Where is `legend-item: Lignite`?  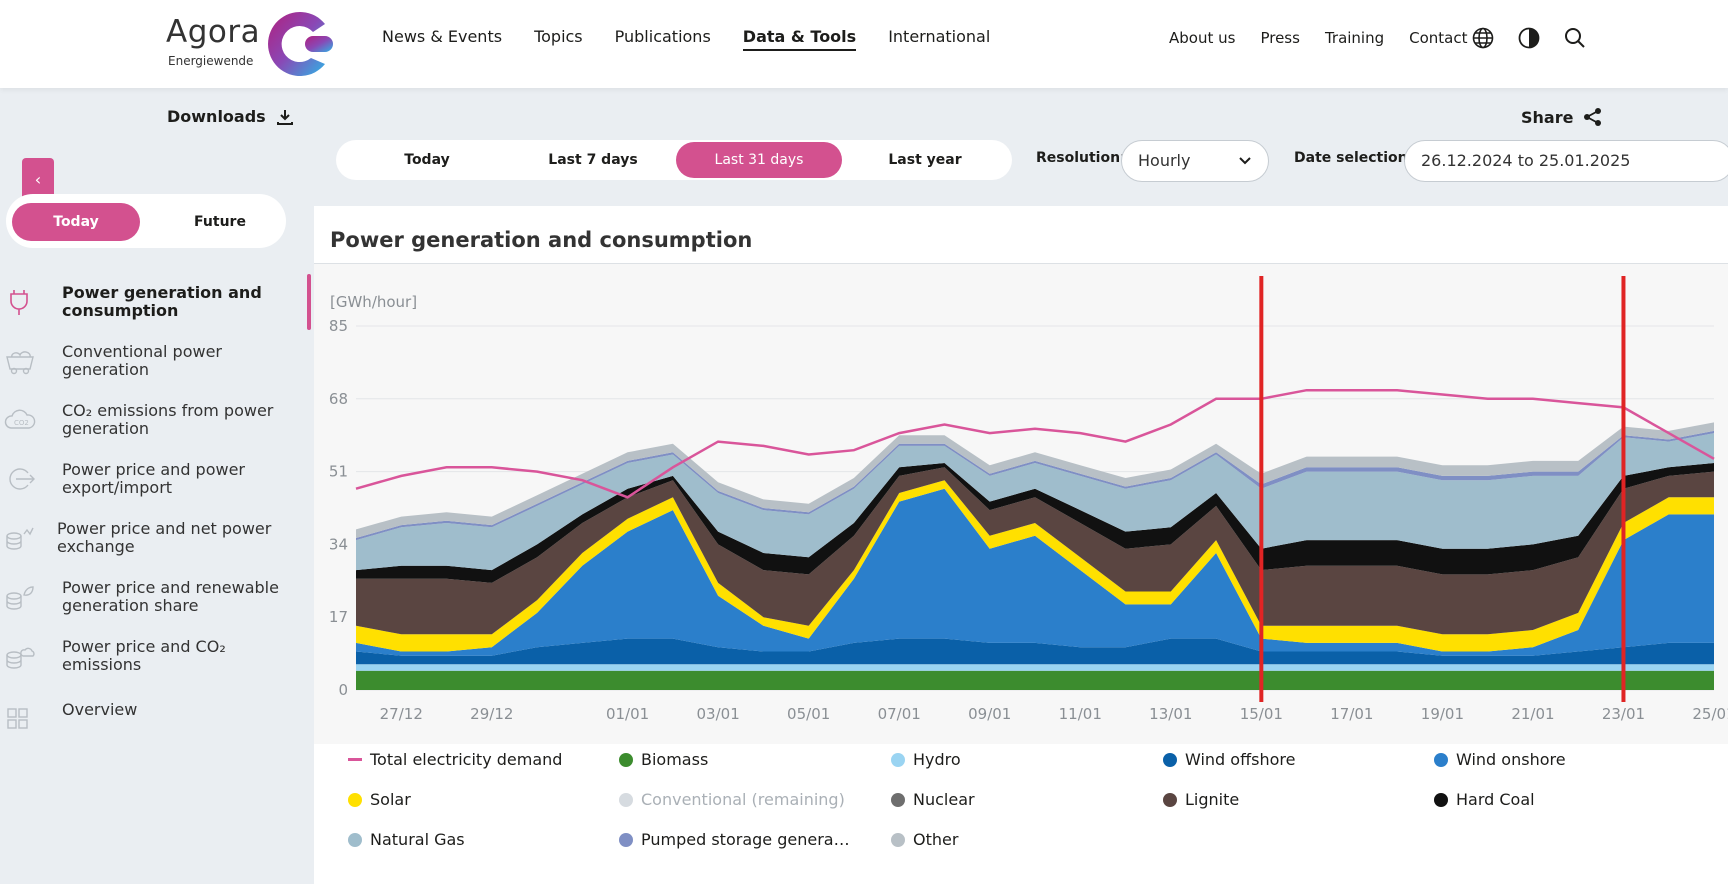 legend-item: Lignite is located at coordinates (1201, 799).